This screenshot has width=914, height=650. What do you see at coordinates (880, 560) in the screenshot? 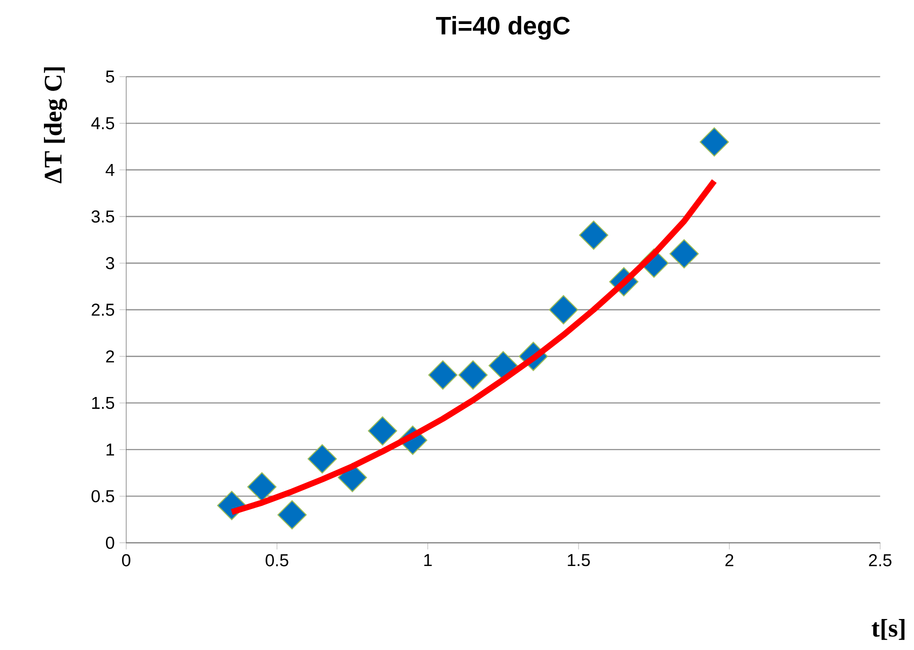
I see `x-tick-label: 2.5` at bounding box center [880, 560].